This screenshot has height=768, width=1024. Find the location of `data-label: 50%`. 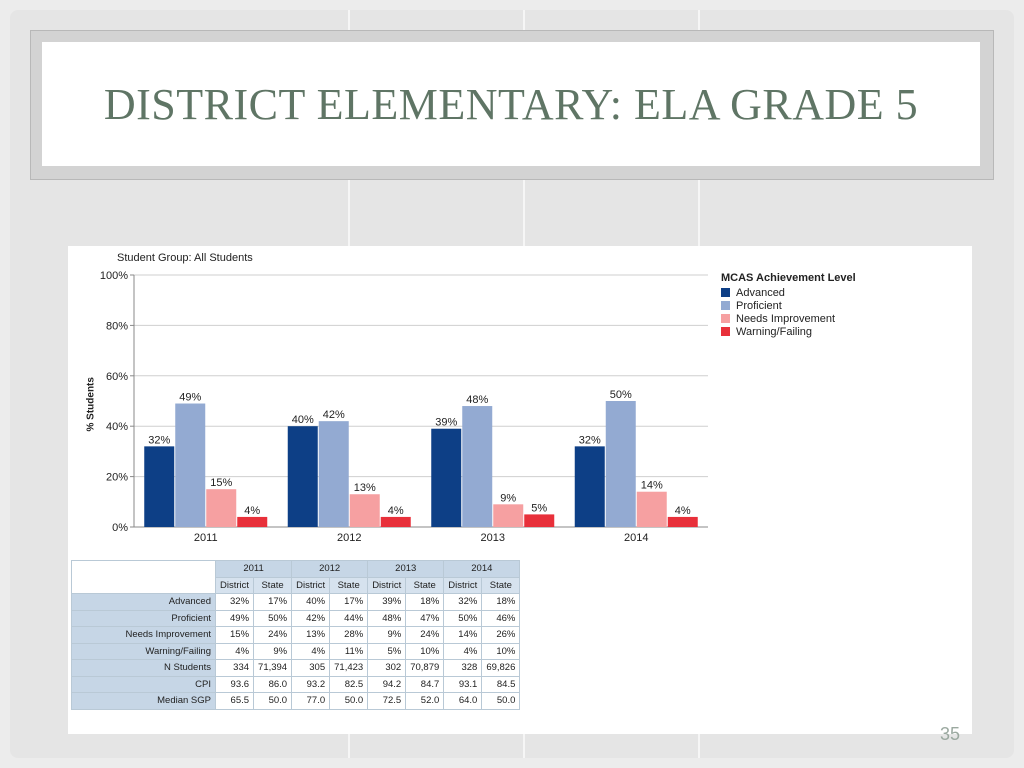

data-label: 50% is located at coordinates (621, 395).